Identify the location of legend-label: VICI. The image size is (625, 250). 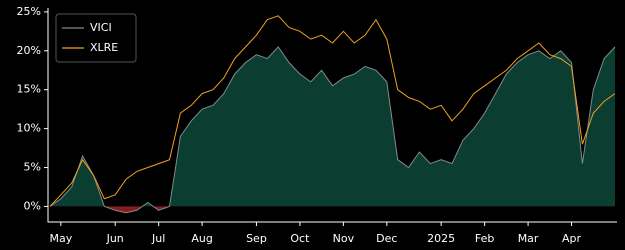
(101, 27).